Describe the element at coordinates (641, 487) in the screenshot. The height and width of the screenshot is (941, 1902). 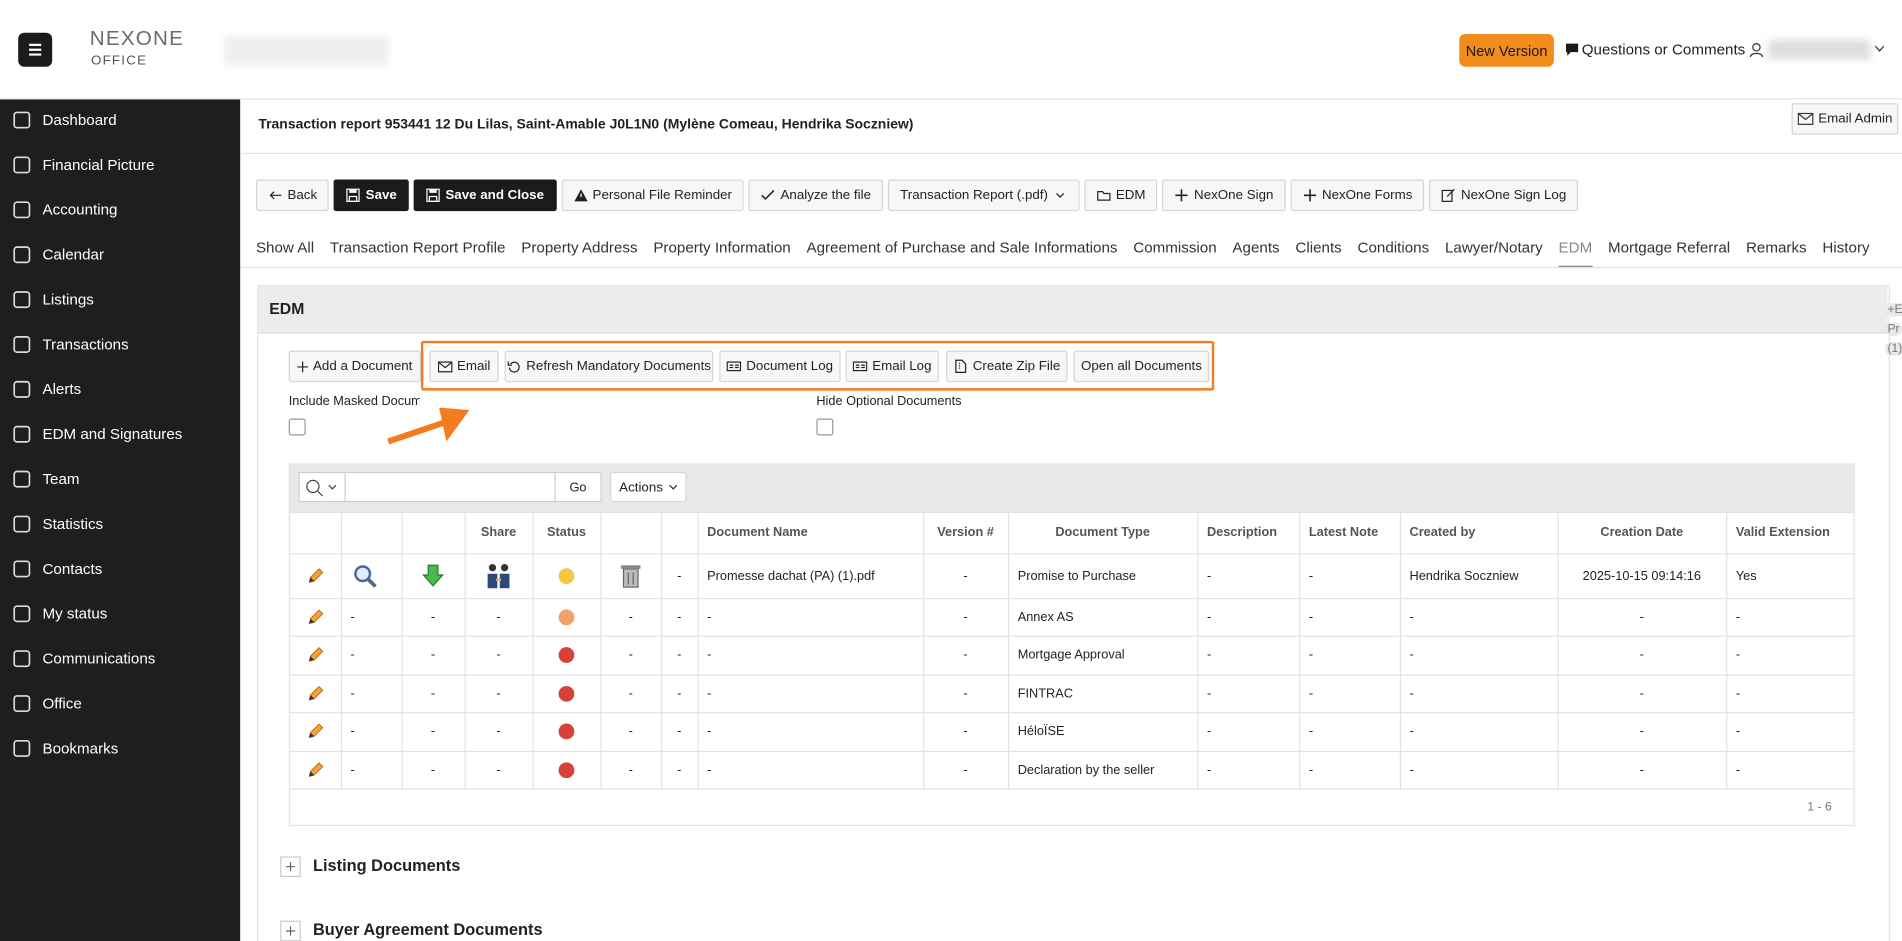
I see `actions-label: Actions` at that location.